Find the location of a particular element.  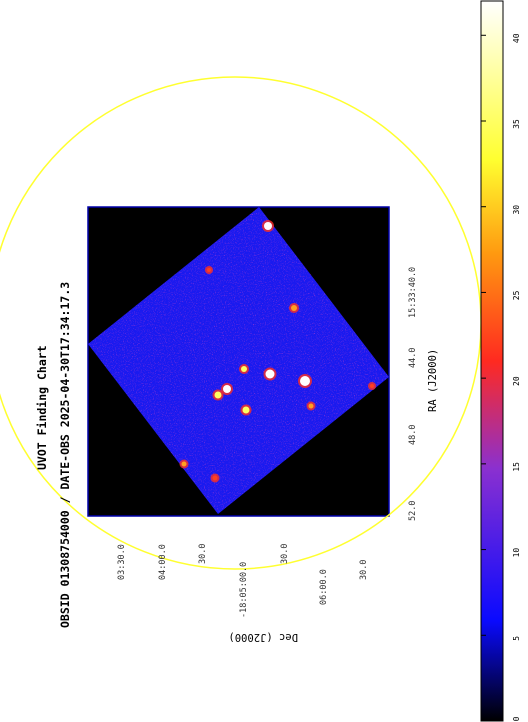

colorbar-tick-label: 10 is located at coordinates (516, 553).